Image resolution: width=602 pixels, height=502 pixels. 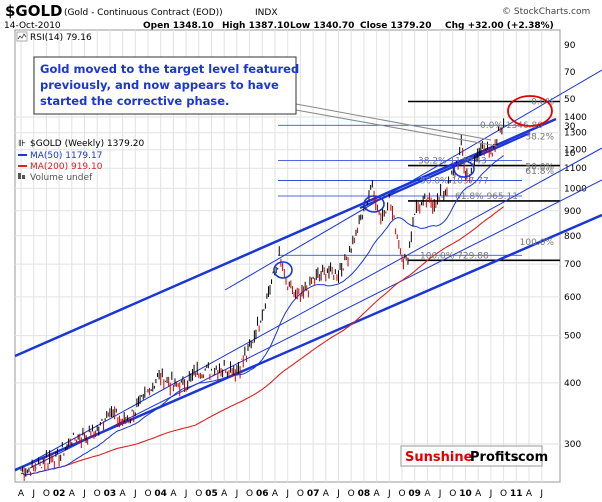 What do you see at coordinates (575, 118) in the screenshot?
I see `y-tick-label: 1400` at bounding box center [575, 118].